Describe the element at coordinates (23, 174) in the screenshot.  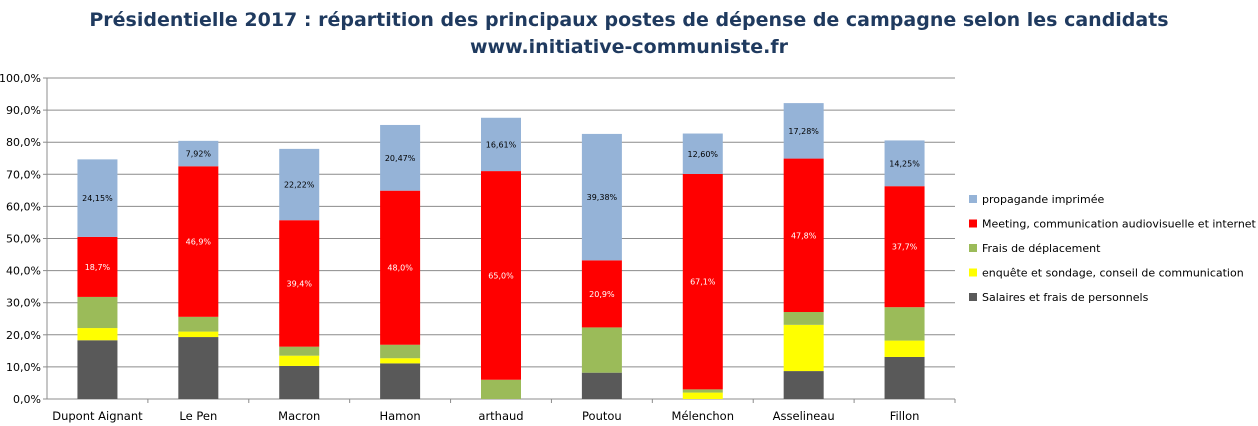
I see `y-tick-label: 70,0%` at that location.